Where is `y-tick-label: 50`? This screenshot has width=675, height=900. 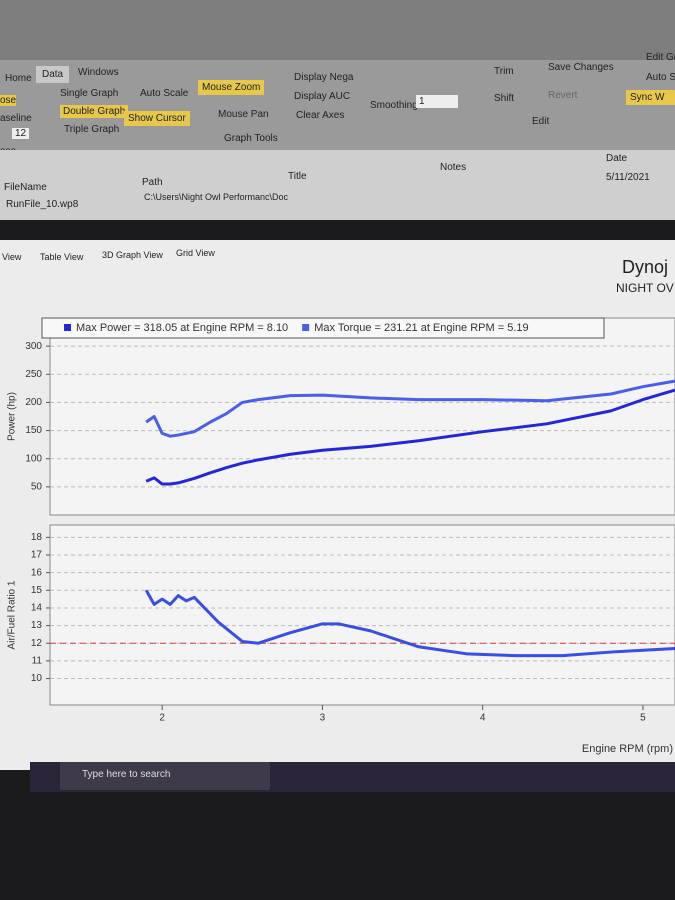
y-tick-label: 50 is located at coordinates (37, 486).